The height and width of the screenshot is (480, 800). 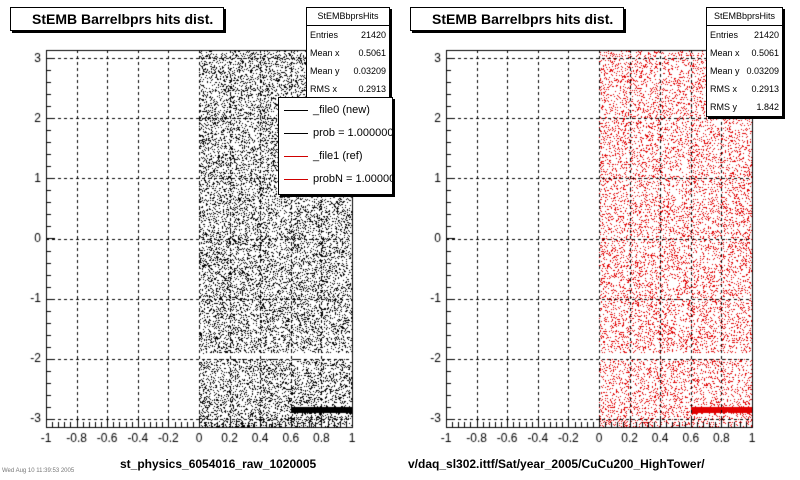 What do you see at coordinates (348, 17) in the screenshot?
I see `panel-1-stats-header: StEMBbprsHits` at bounding box center [348, 17].